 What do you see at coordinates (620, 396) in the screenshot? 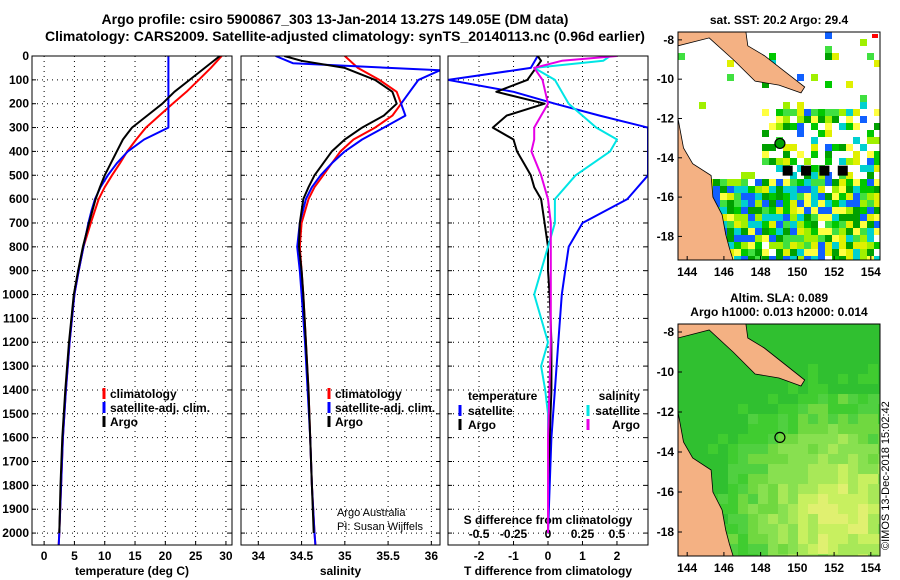
I see `legend-header: salinity` at bounding box center [620, 396].